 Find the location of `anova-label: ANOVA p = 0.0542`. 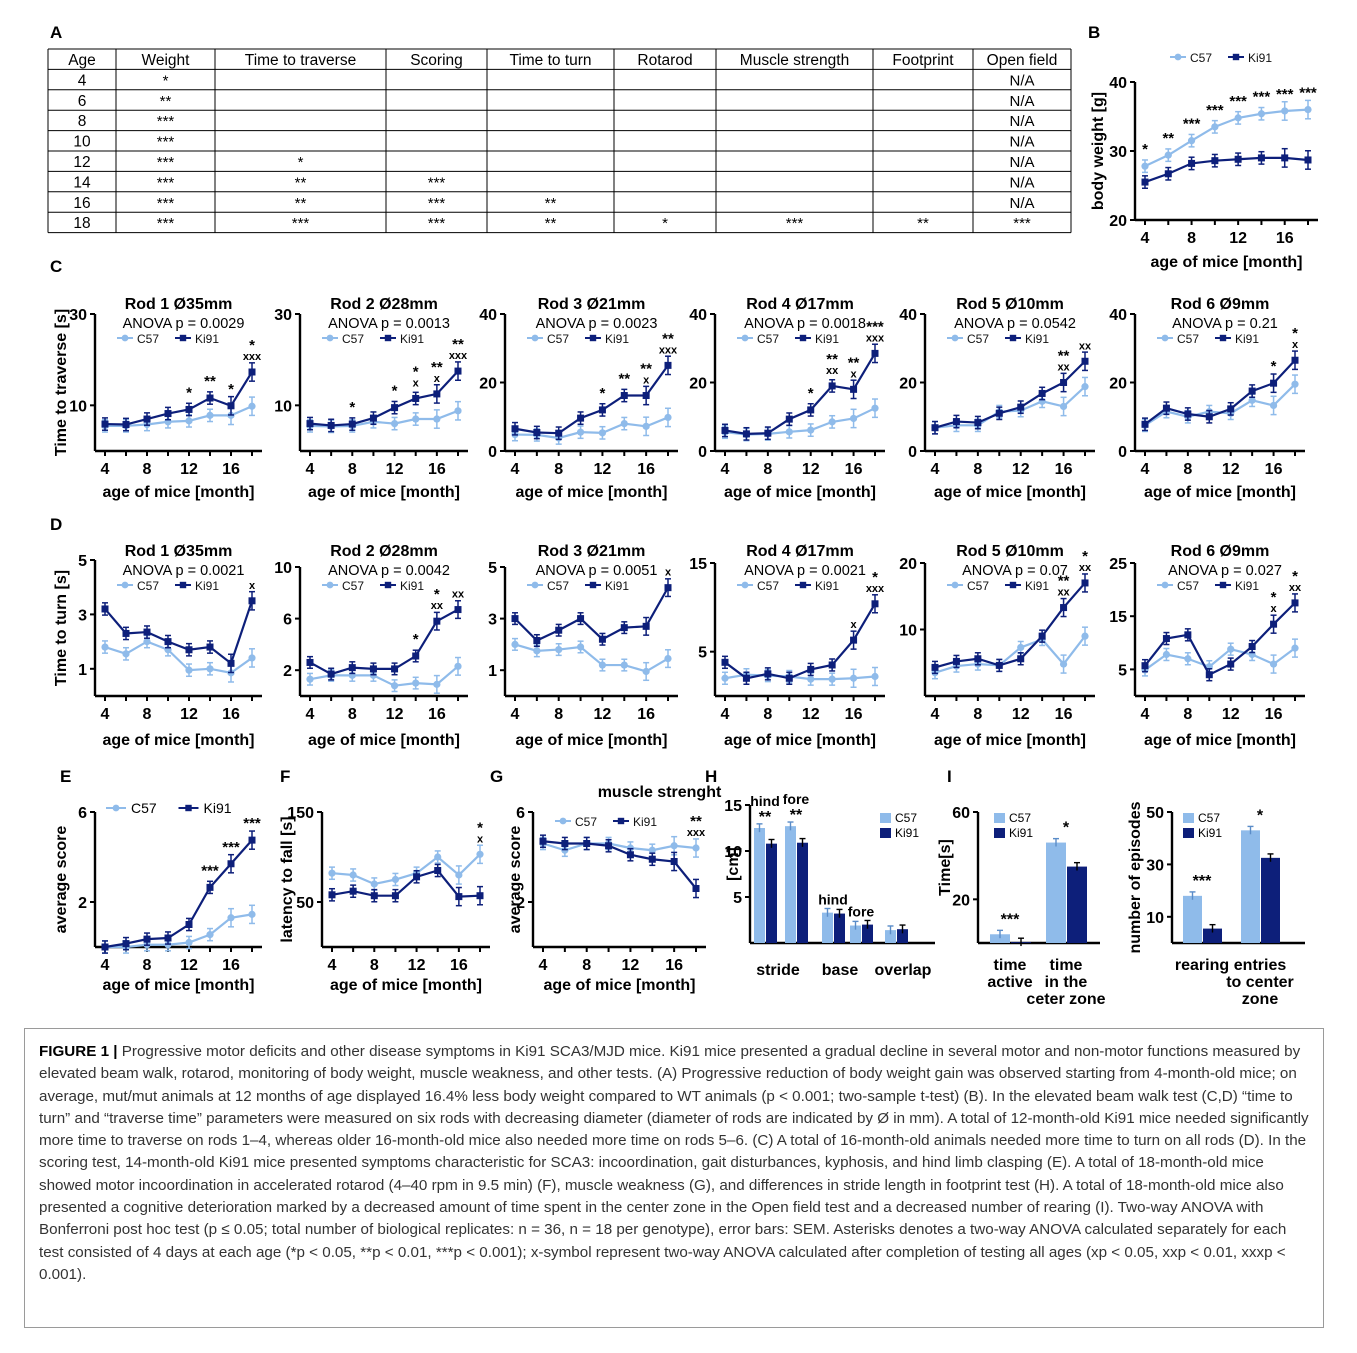

anova-label: ANOVA p = 0.0542 is located at coordinates (1015, 324).